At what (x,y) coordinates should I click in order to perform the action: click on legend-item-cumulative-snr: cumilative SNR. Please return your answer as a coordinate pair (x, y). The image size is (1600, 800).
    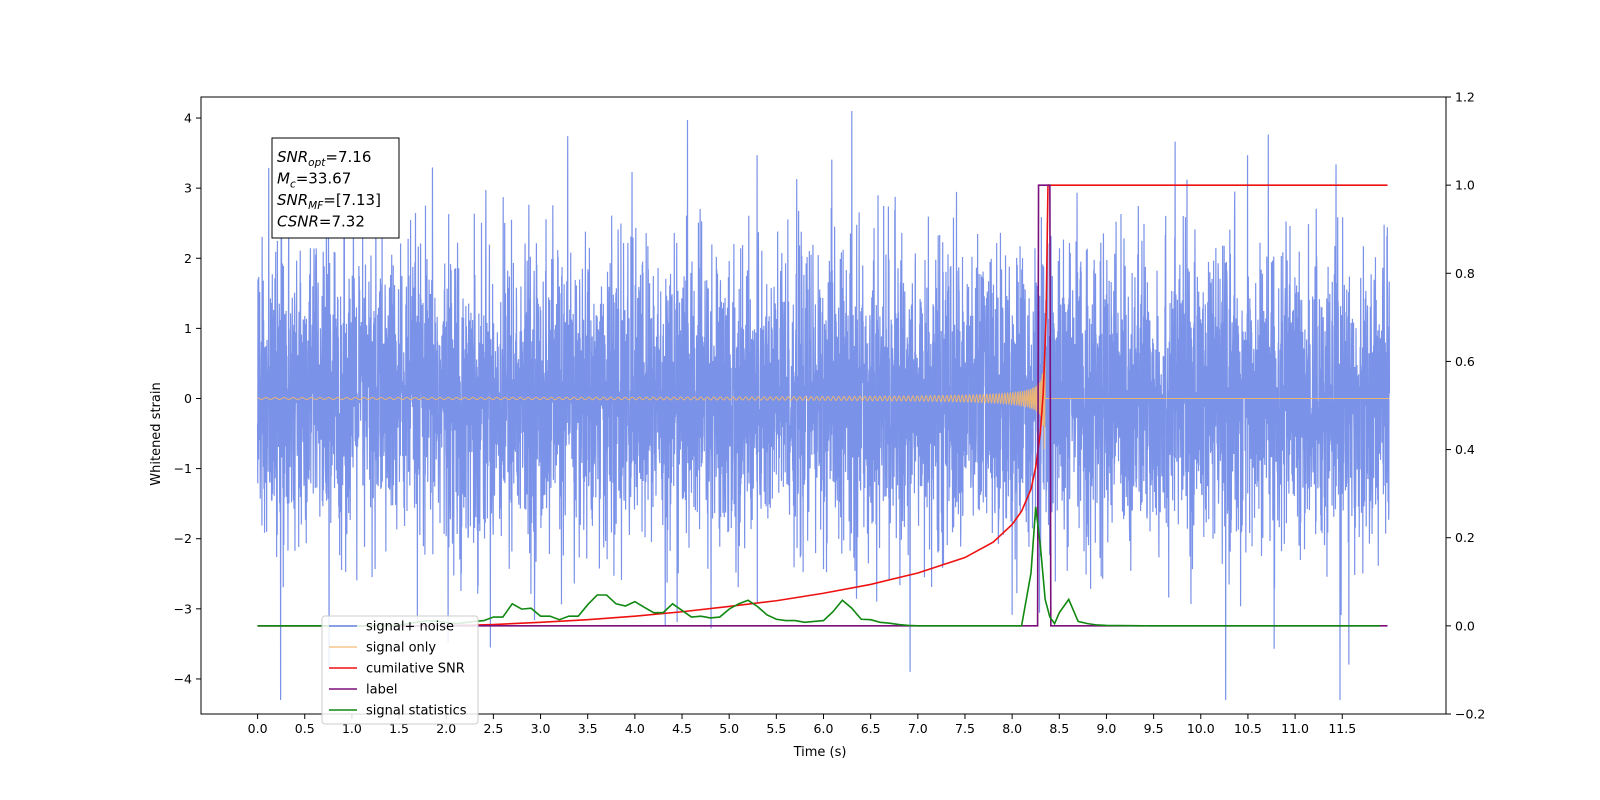
    Looking at the image, I should click on (415, 669).